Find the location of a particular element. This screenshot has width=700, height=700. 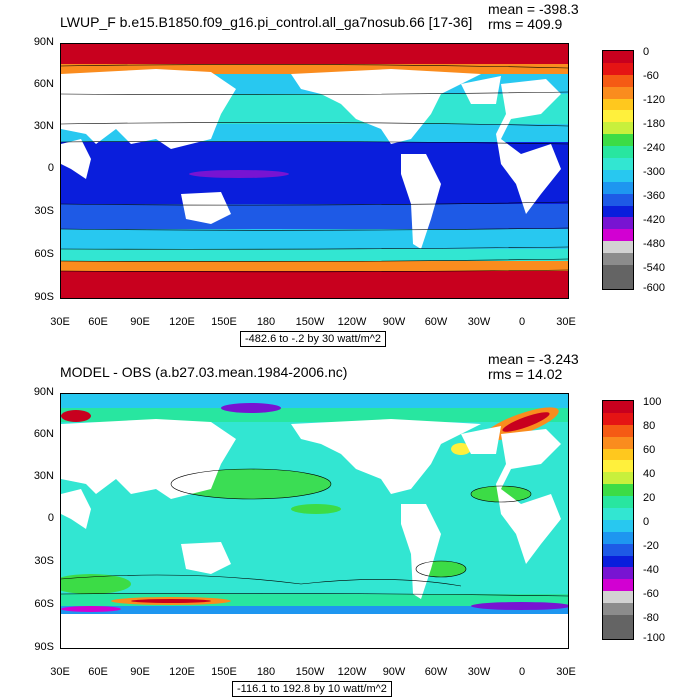

bottom-lon-label: 60E is located at coordinates (98, 672).